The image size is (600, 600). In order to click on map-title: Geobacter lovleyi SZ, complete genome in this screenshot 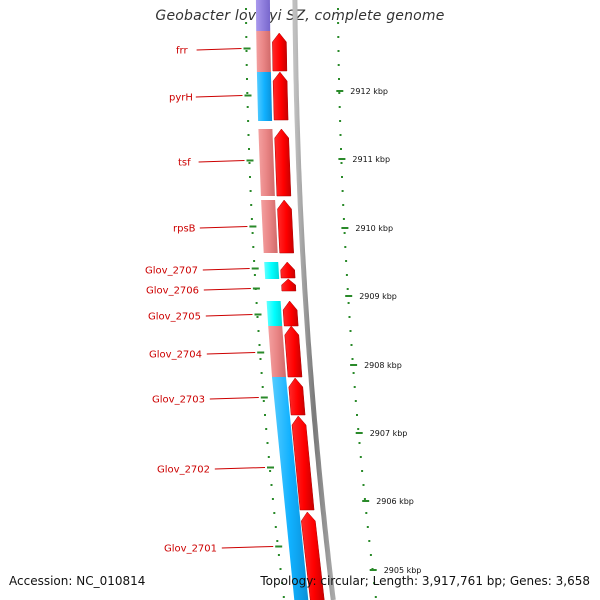, I will do `click(300, 16)`.